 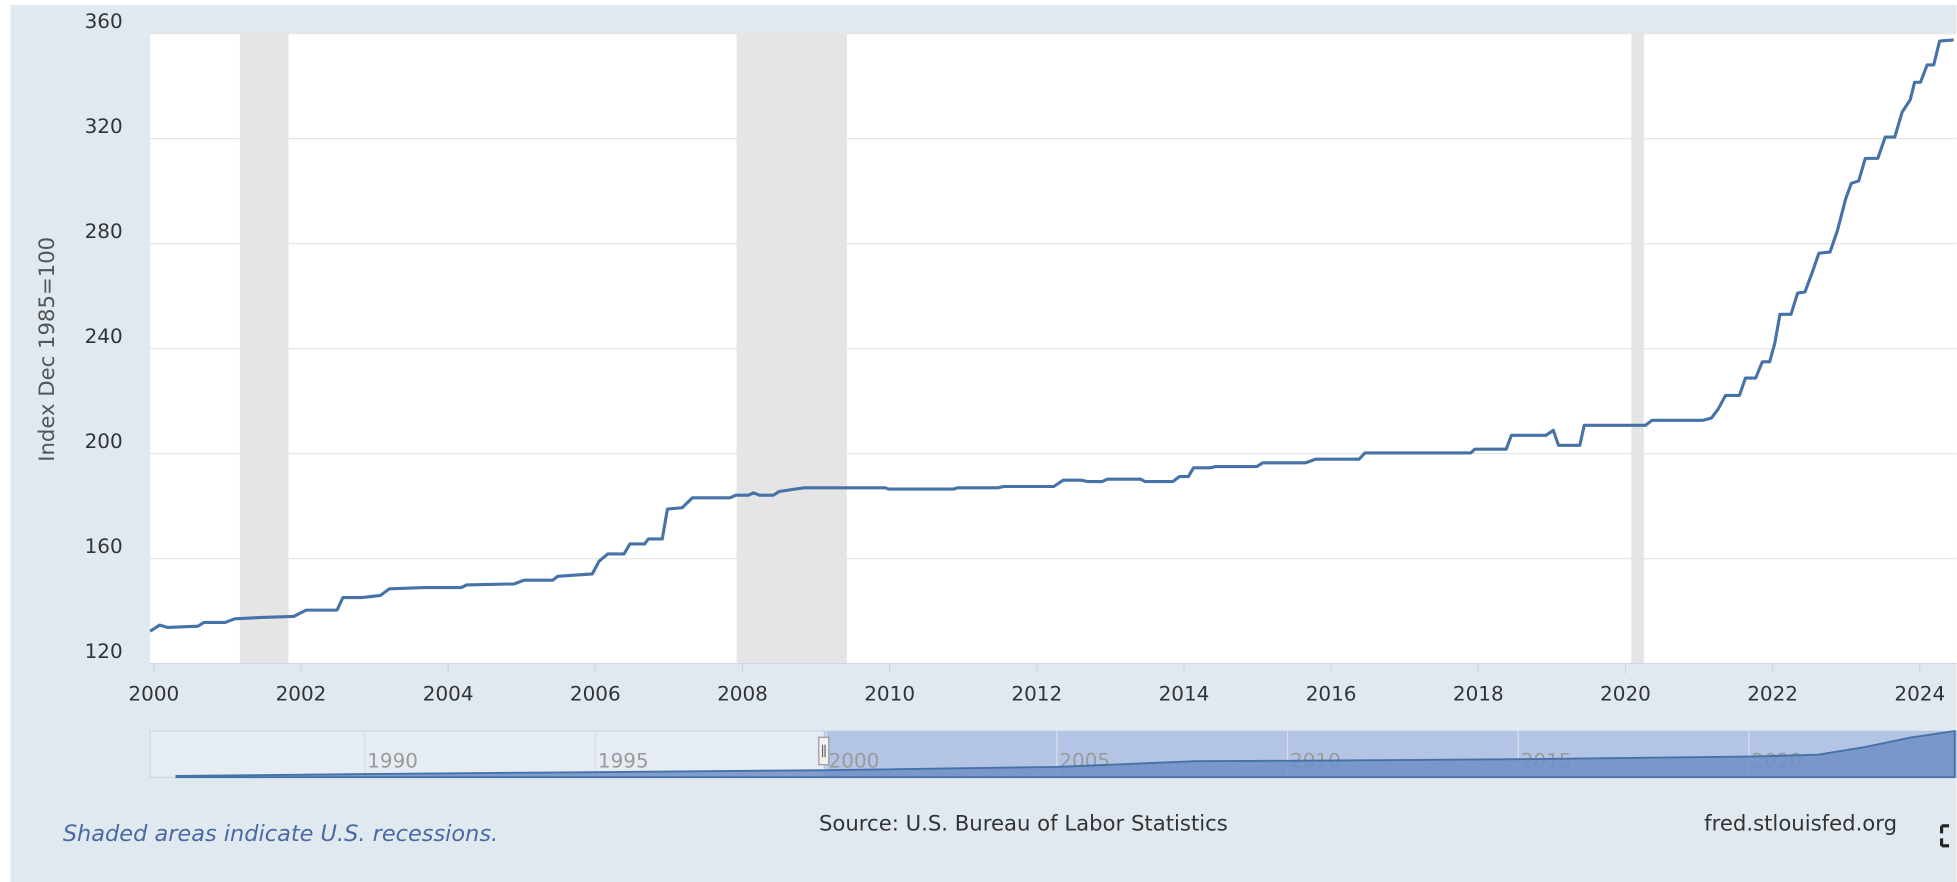 I want to click on source: Source: U.S. Bureau of Labor Statistics, so click(x=1023, y=823).